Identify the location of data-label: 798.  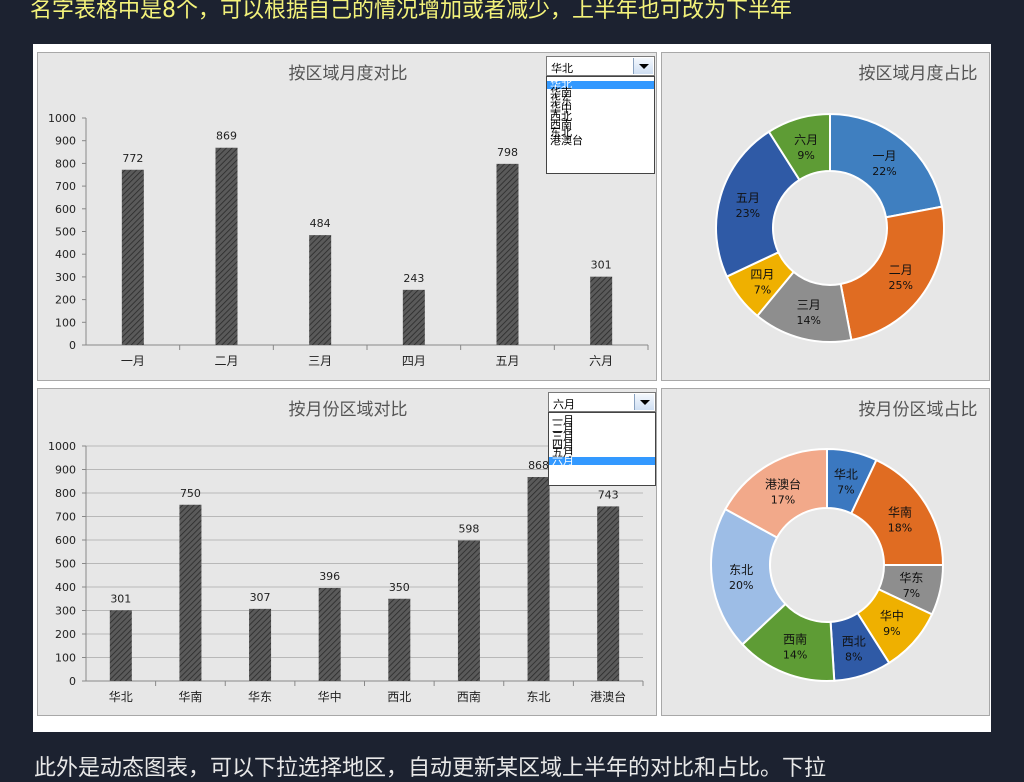
(507, 152).